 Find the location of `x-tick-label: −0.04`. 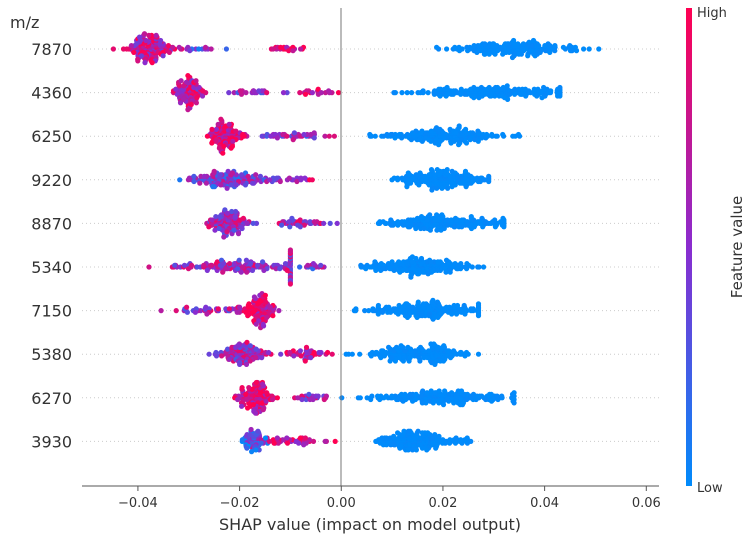

x-tick-label: −0.04 is located at coordinates (138, 503).